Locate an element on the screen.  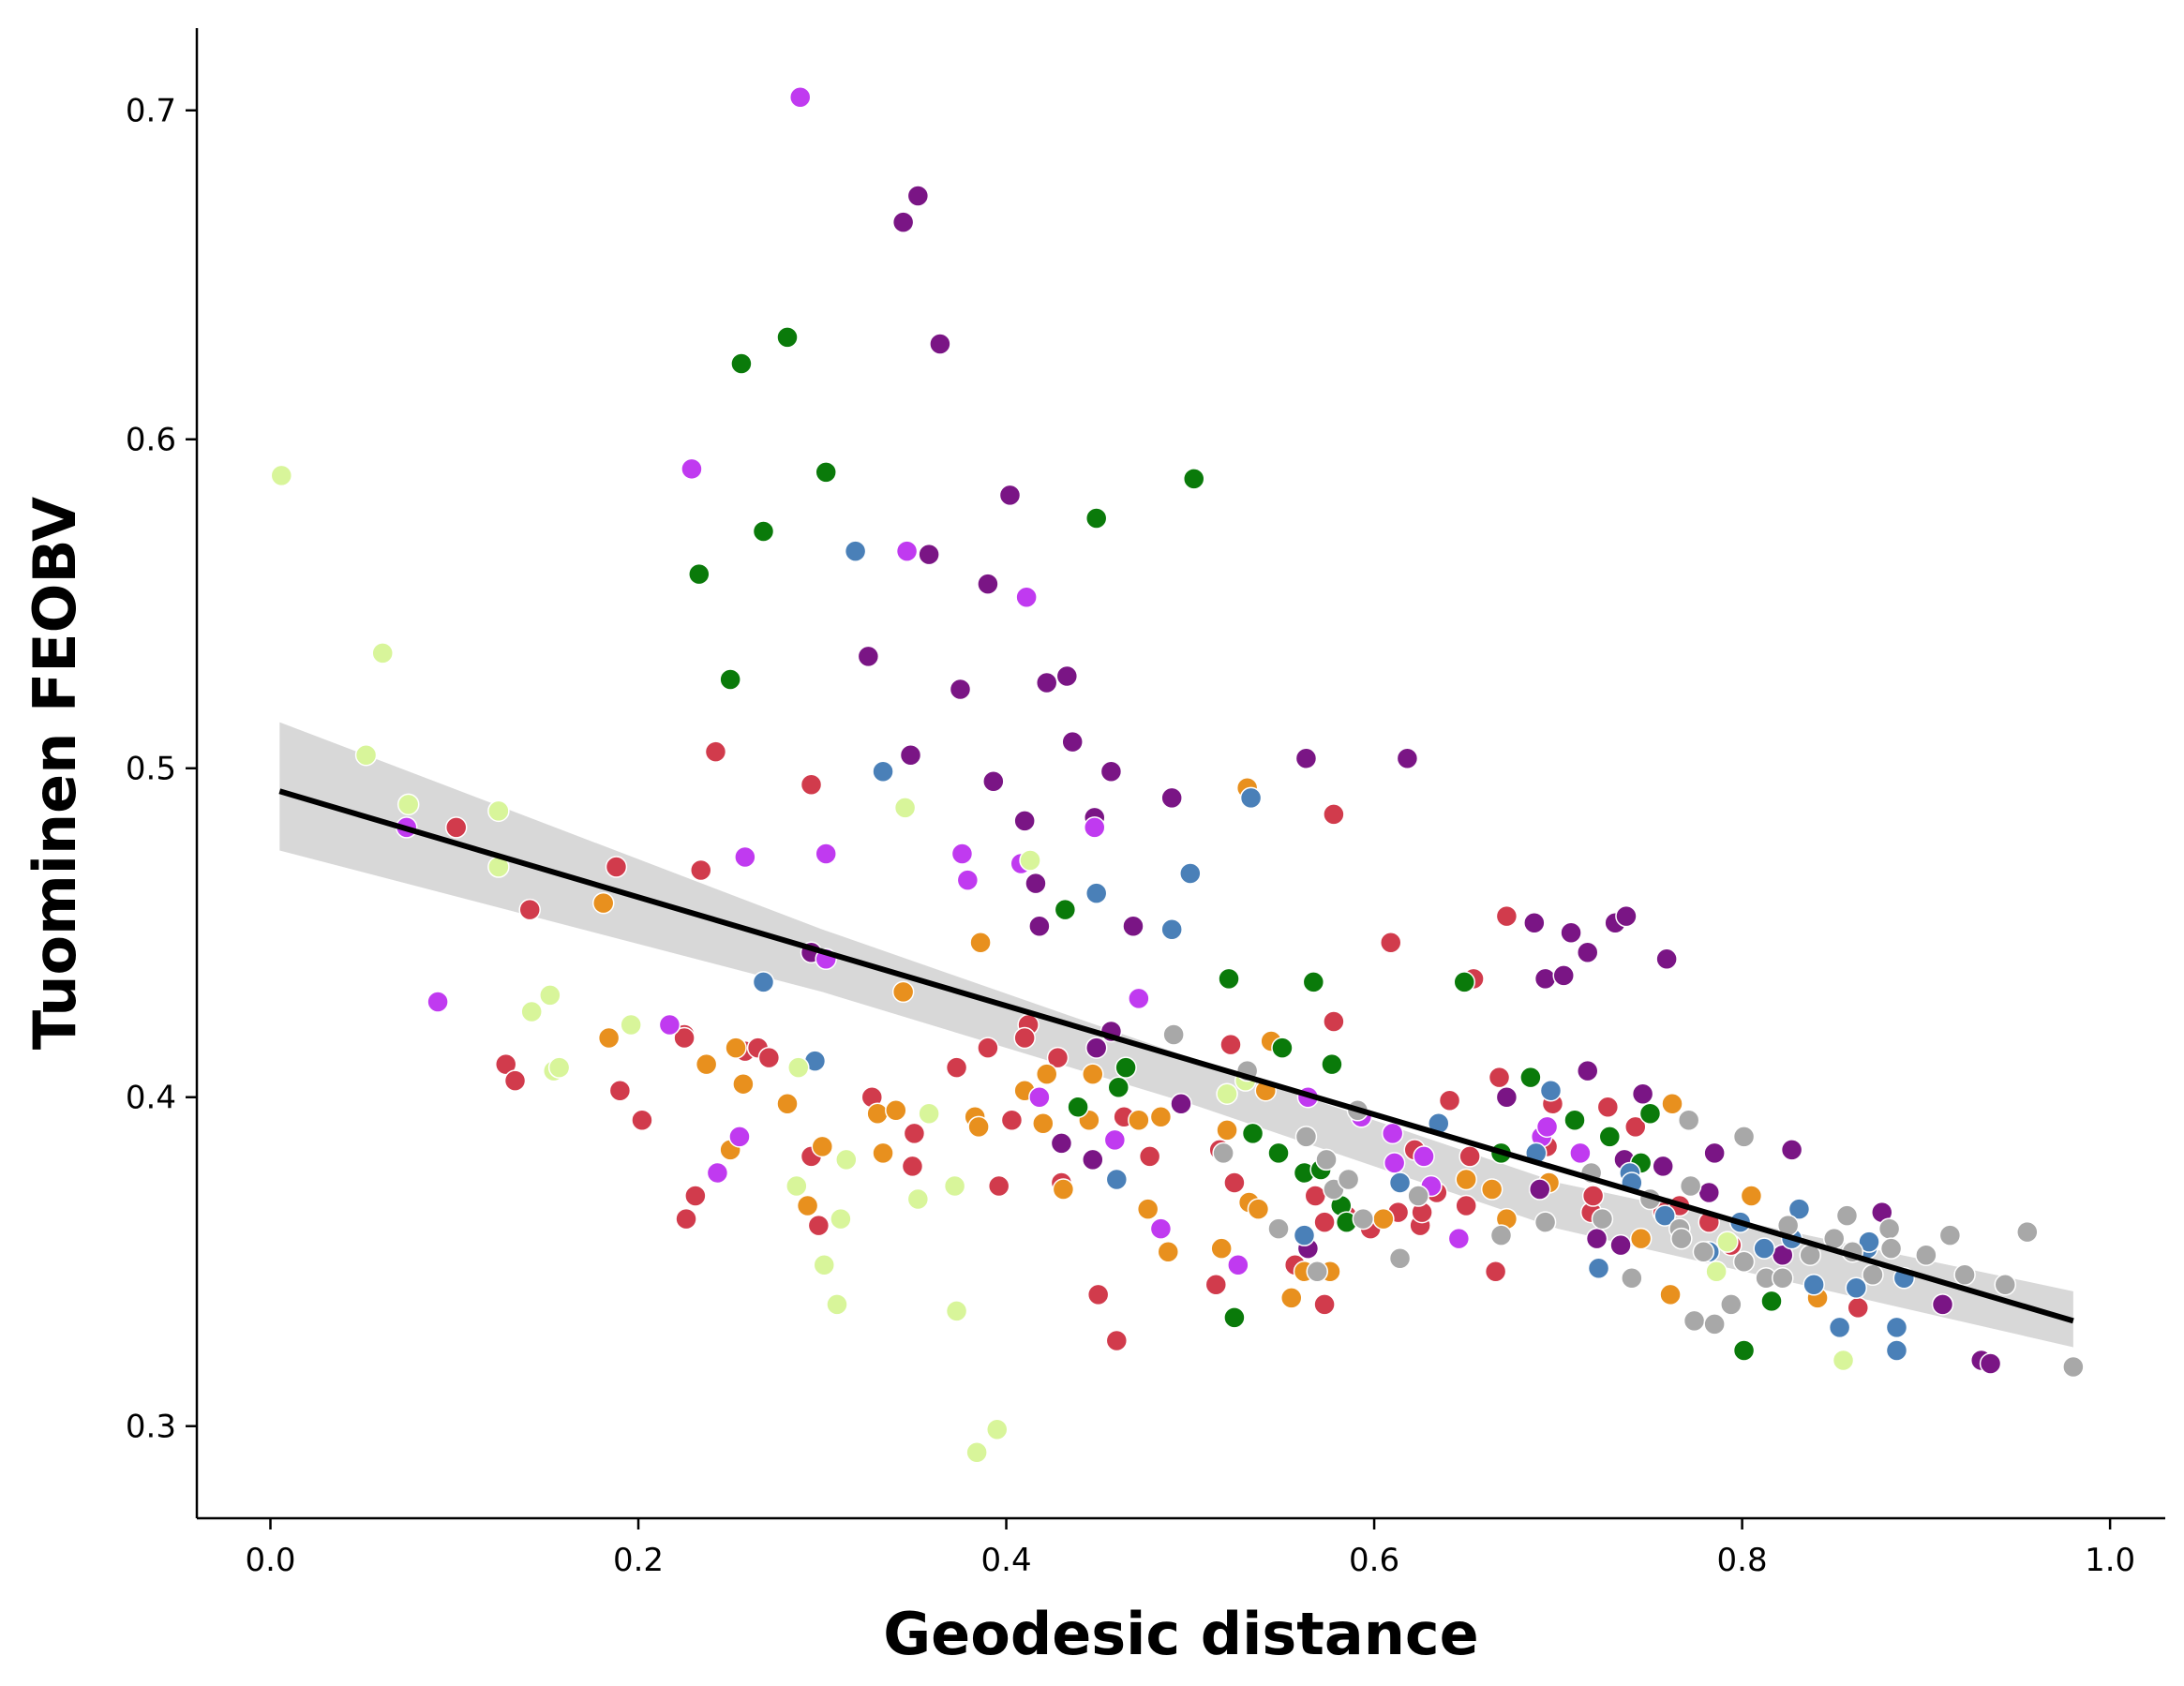
x-tick-label: 0.6 is located at coordinates (1374, 1560).